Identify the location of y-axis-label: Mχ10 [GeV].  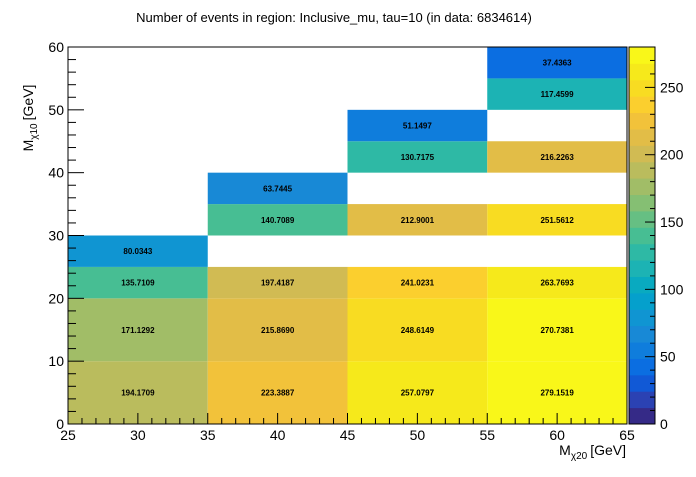
(30, 118).